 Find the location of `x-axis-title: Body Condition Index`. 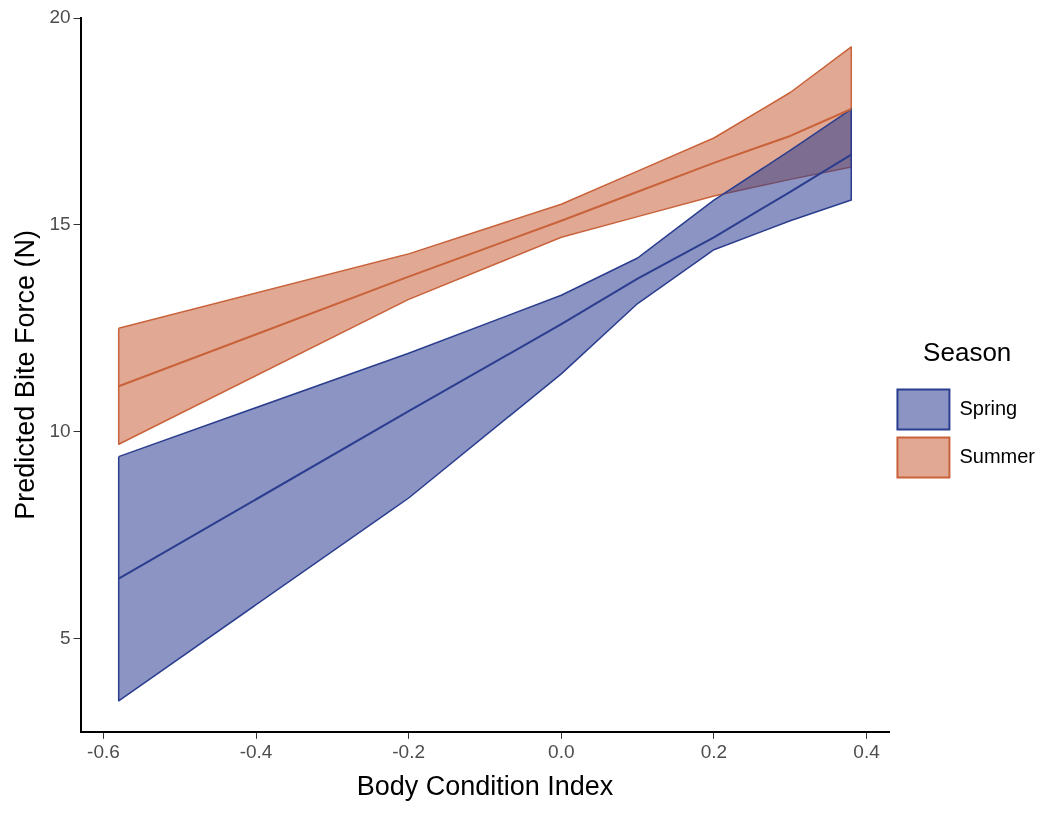

x-axis-title: Body Condition Index is located at coordinates (485, 786).